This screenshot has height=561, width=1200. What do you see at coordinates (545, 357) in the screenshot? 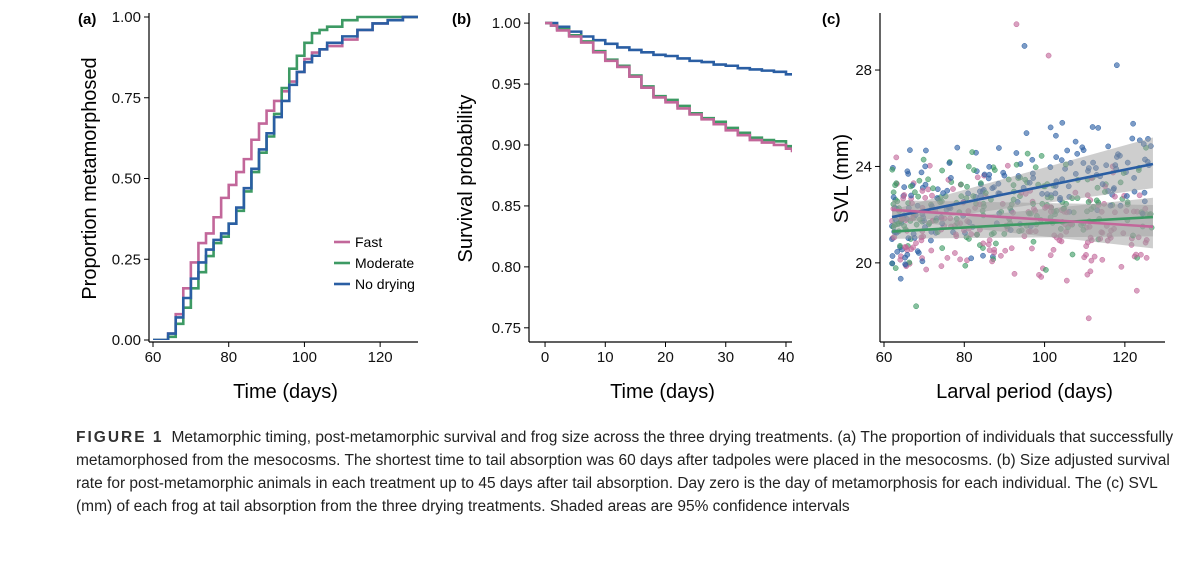
I see `x-tick-label: 0` at bounding box center [545, 357].